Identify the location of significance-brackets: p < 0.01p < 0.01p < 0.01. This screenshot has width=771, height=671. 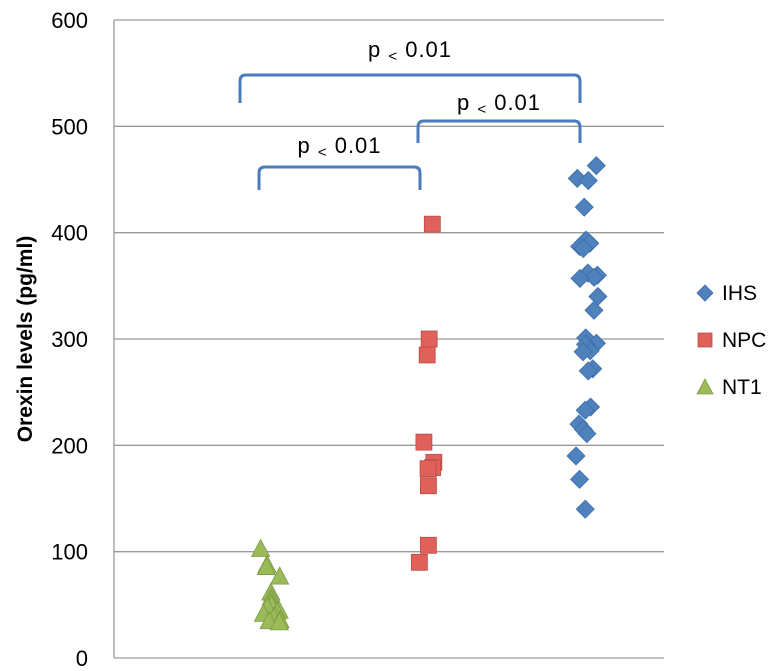
(410, 113).